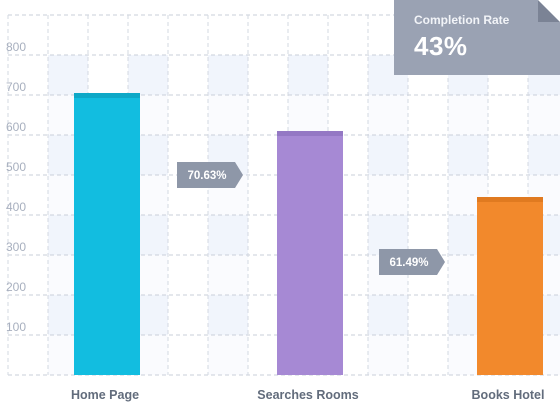  I want to click on y-tick-label: 100, so click(16, 327).